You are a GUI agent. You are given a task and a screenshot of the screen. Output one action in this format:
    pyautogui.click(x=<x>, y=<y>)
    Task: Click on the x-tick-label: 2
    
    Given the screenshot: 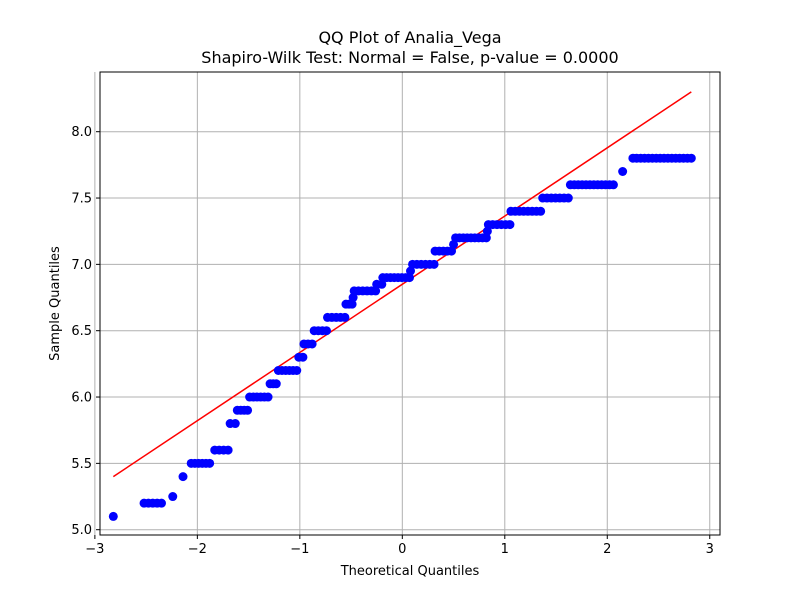 What is the action you would take?
    pyautogui.click(x=607, y=549)
    